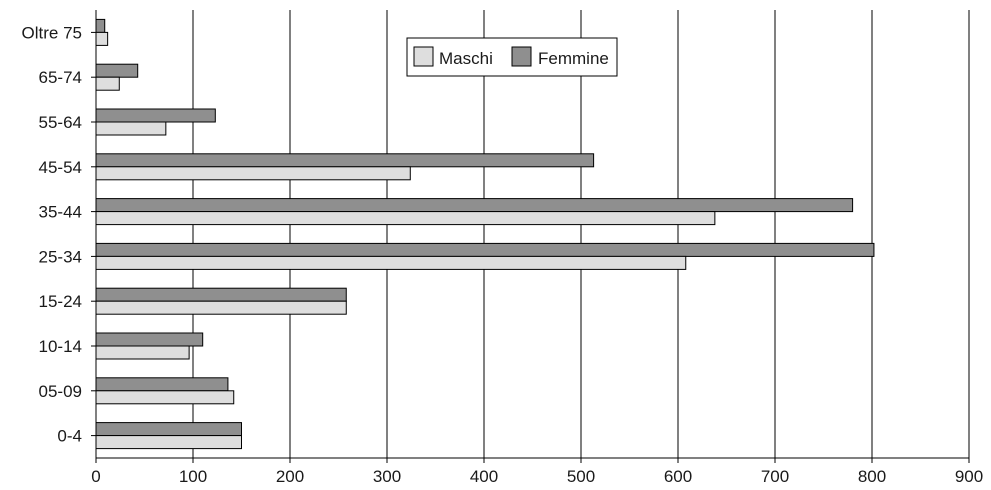 The image size is (991, 490). I want to click on x-tick-label-100: 100, so click(193, 476).